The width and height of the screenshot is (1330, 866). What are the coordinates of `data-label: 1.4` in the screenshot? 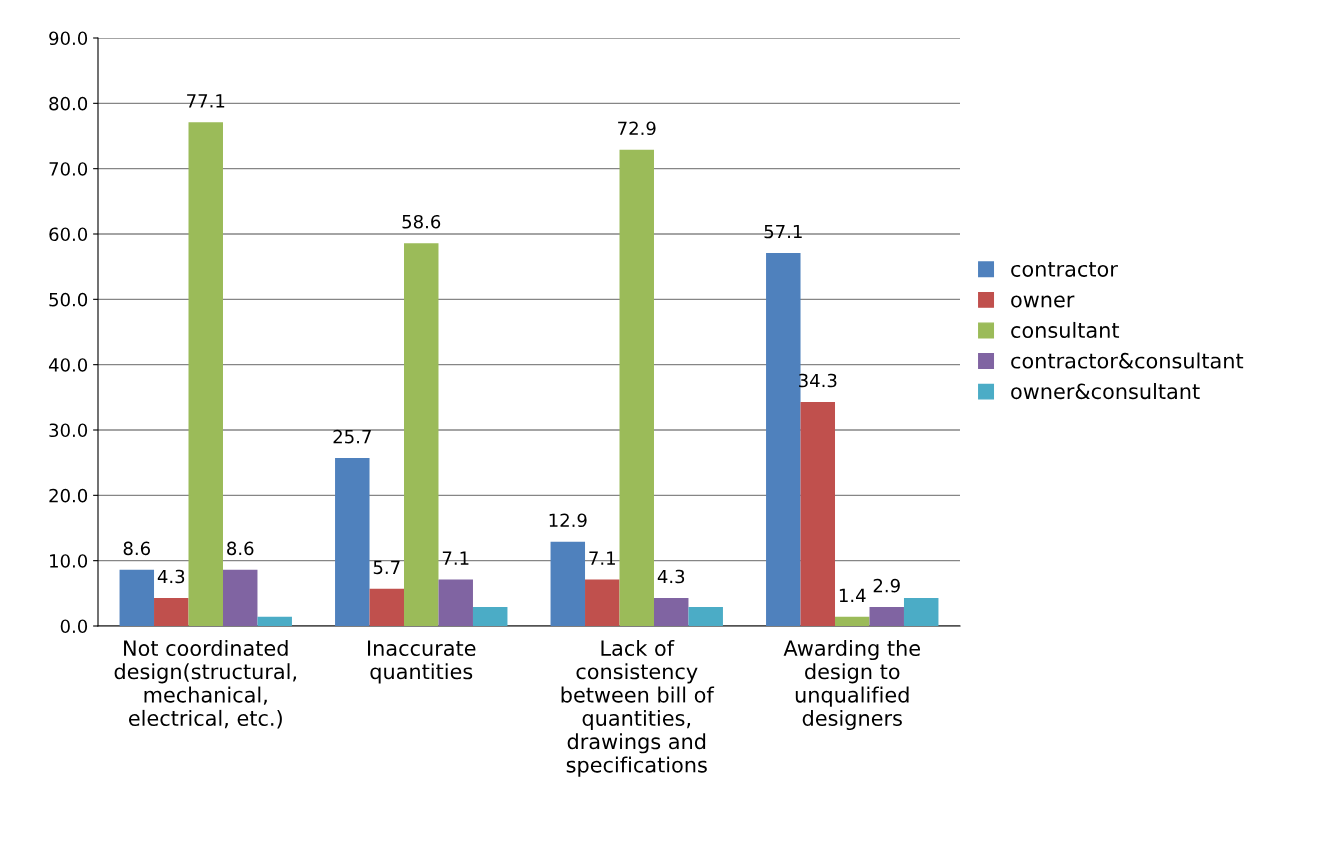 It's located at (852, 595).